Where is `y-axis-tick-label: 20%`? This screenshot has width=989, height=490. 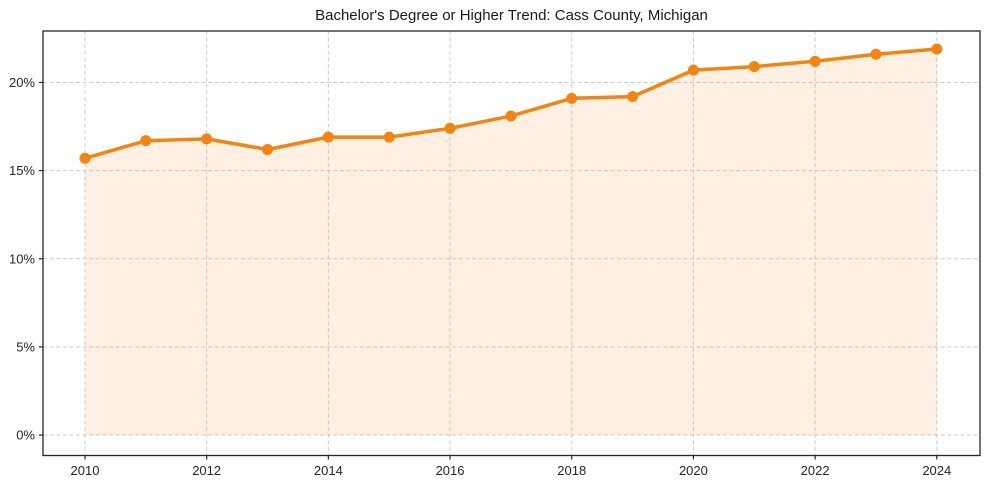 y-axis-tick-label: 20% is located at coordinates (22, 82).